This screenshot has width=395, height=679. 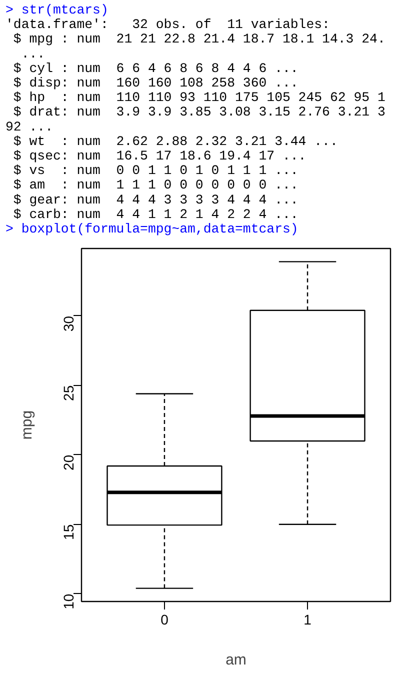 I want to click on y-tick-label: 30, so click(x=68, y=324).